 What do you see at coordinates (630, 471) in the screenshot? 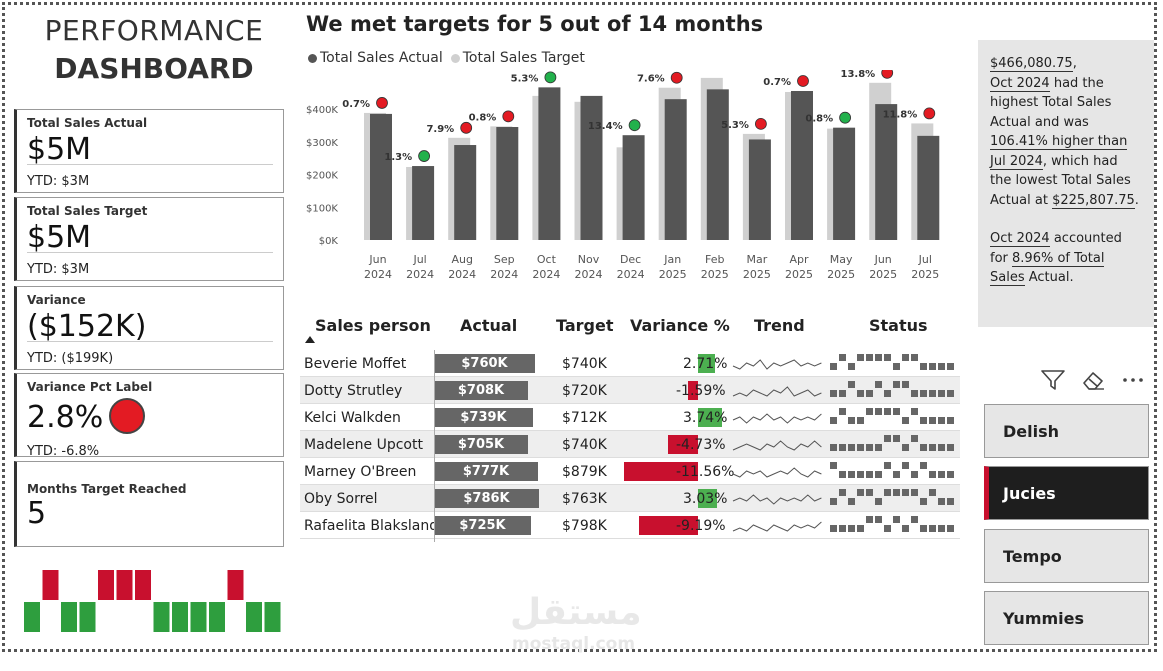
I see `table-row: Marney O'Breen $777K $879K -11.56%` at bounding box center [630, 471].